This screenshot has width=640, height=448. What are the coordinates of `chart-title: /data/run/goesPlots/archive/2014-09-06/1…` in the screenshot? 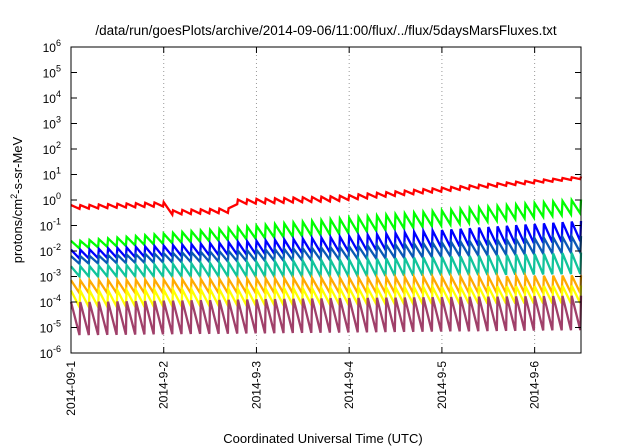 It's located at (325, 30).